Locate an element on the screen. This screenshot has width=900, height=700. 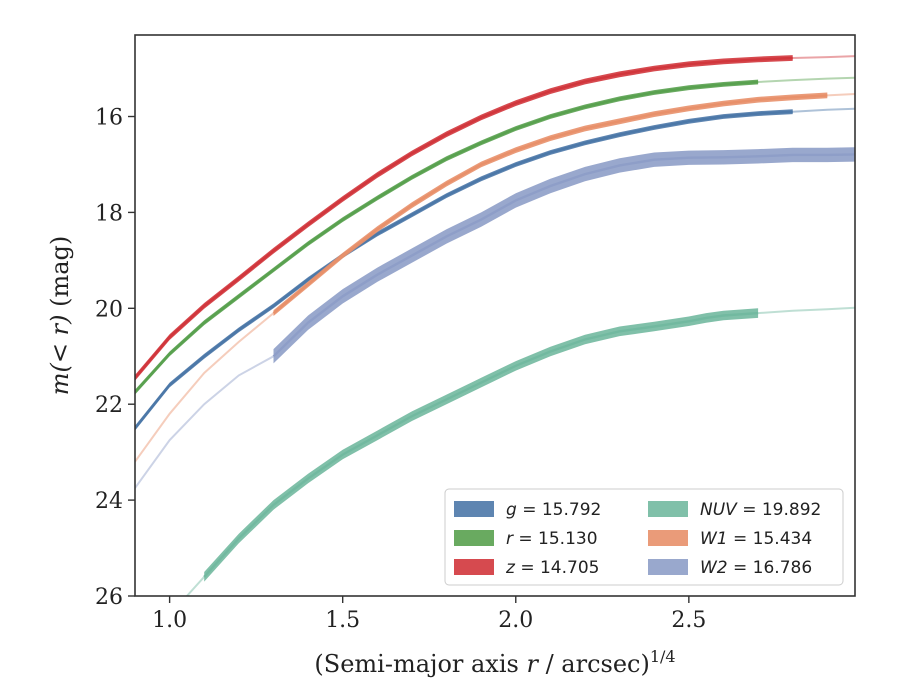
y-tick-label: 22 is located at coordinates (109, 405).